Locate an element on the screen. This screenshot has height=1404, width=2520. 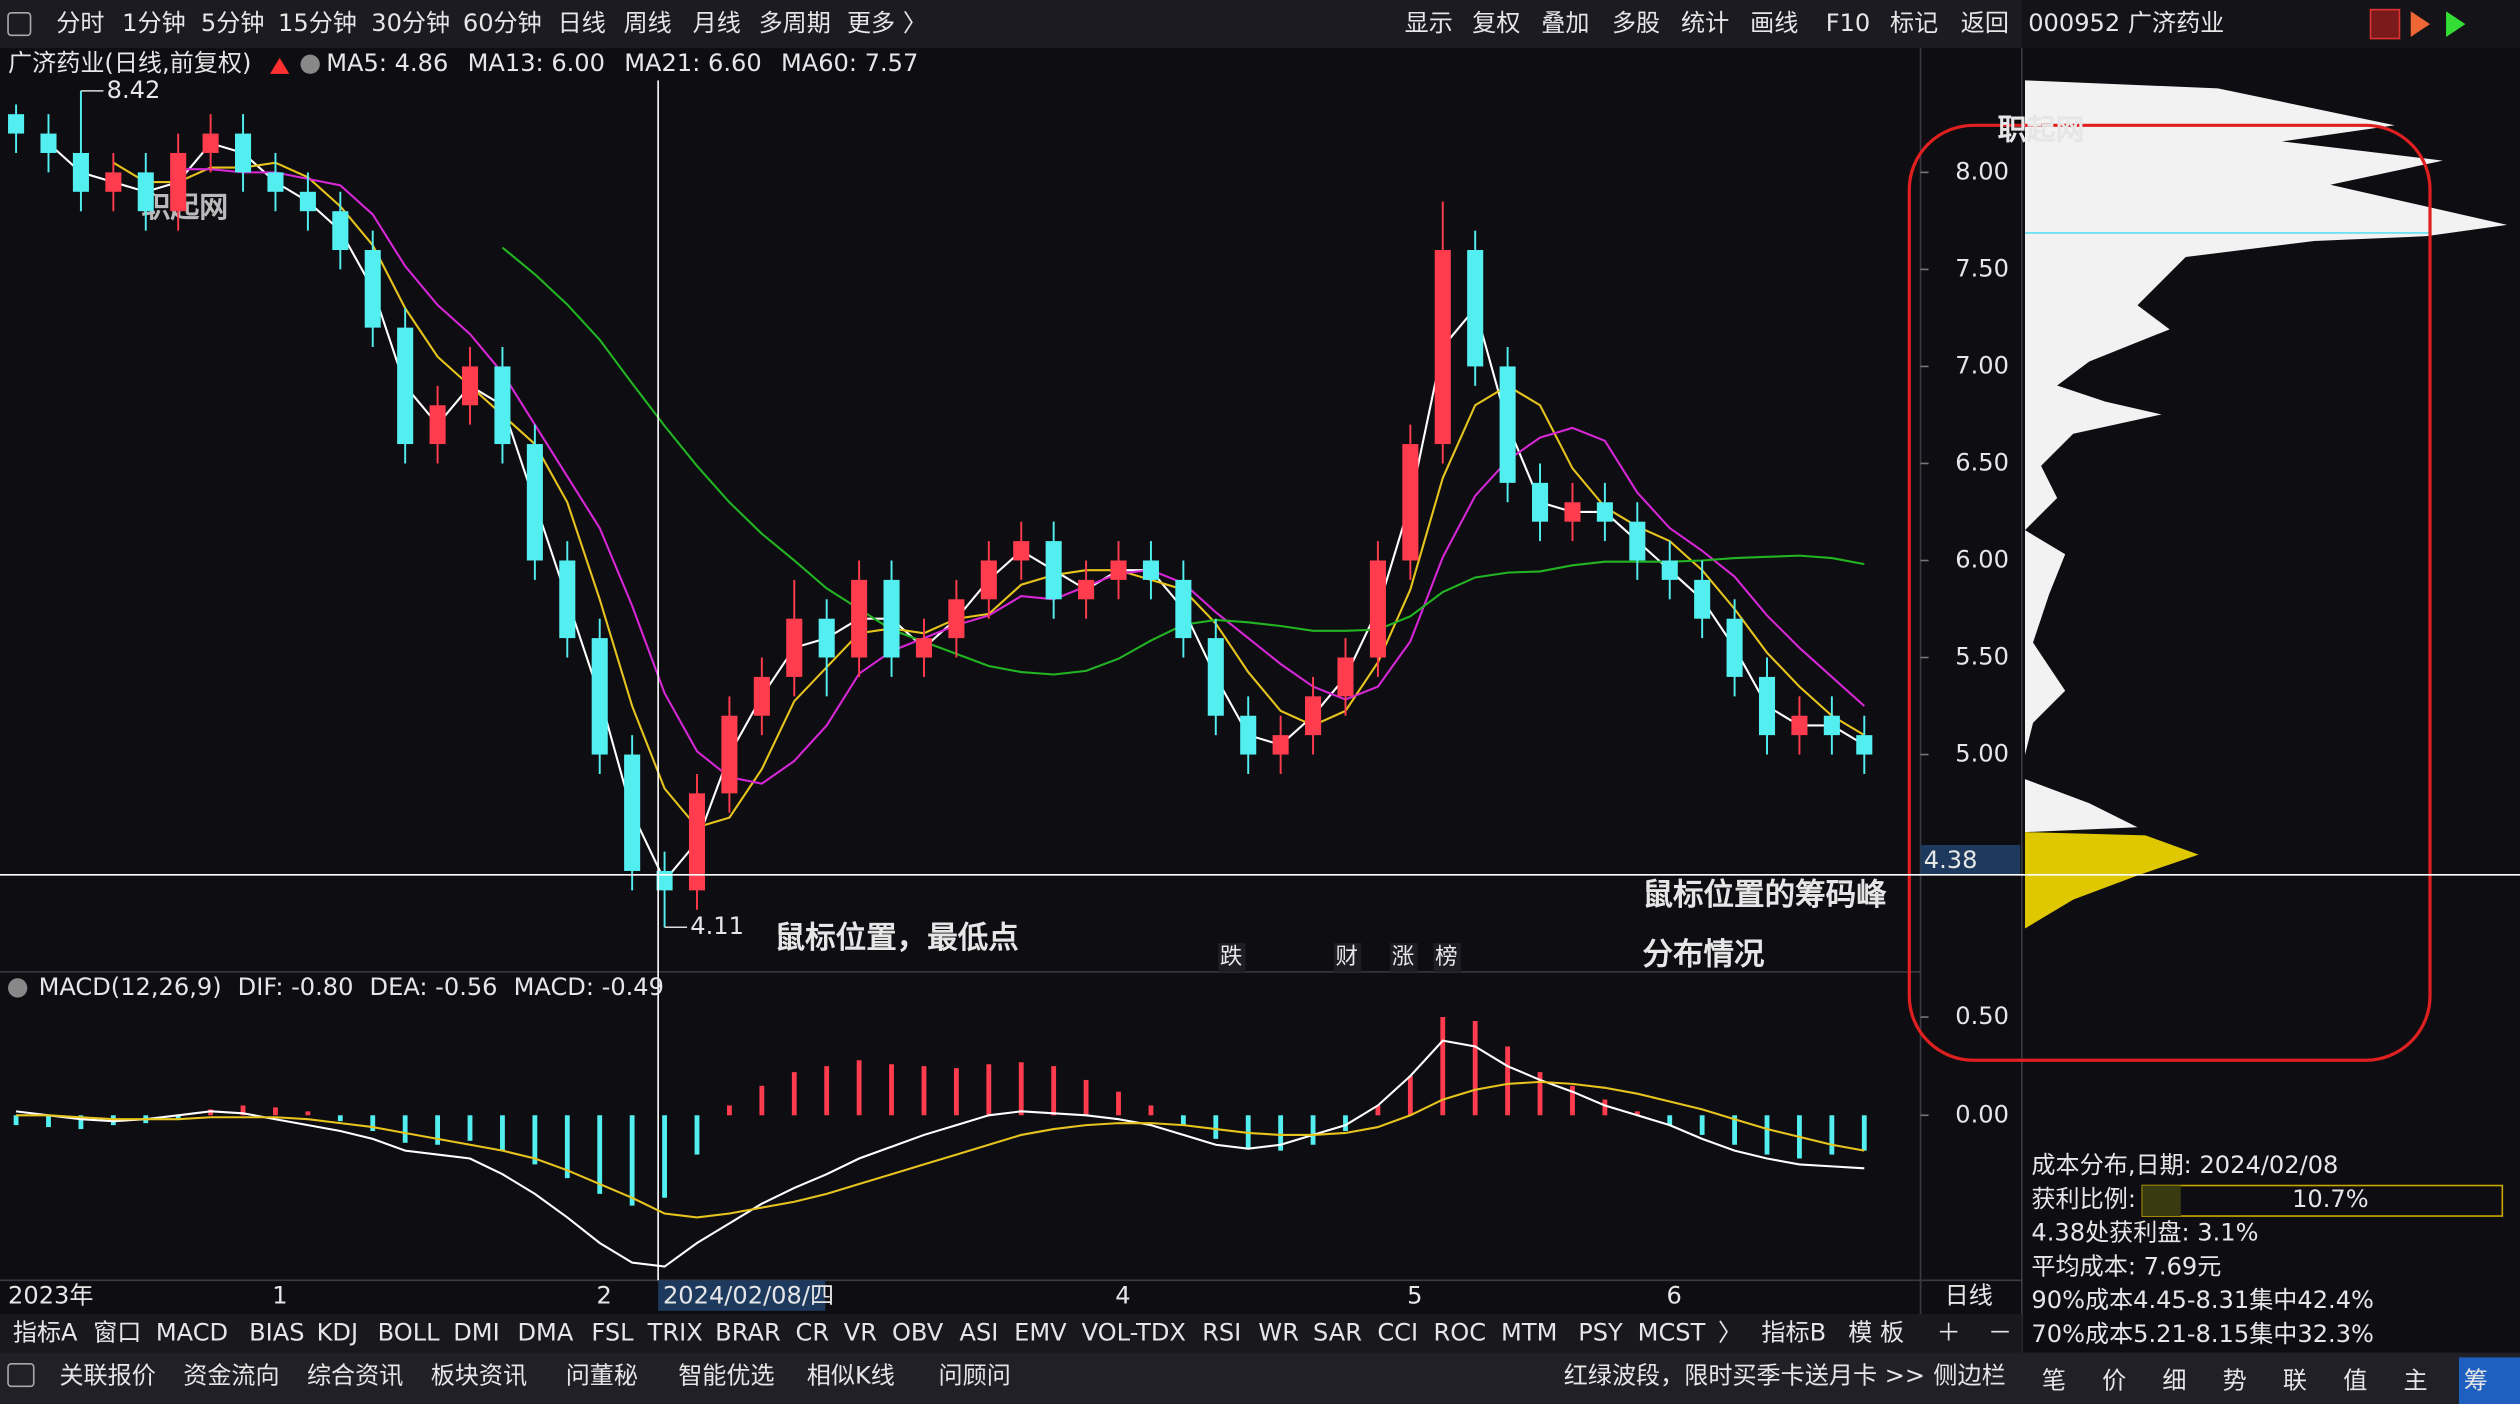
toolbar-tab: 15分钟 is located at coordinates (317, 23).